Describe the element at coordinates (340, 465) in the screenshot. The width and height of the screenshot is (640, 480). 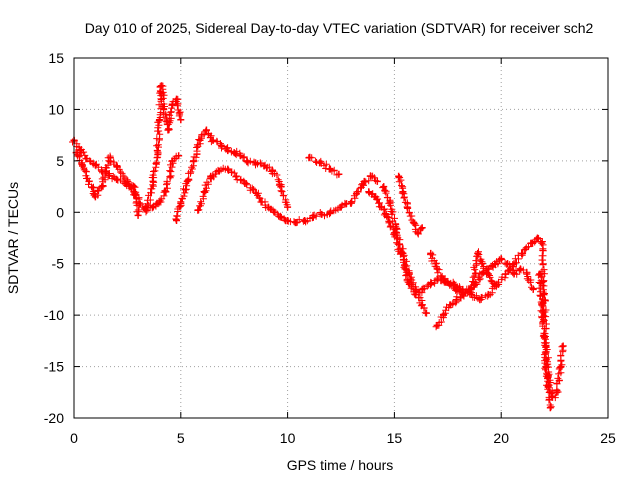
I see `x-axis-label: GPS time / hours` at that location.